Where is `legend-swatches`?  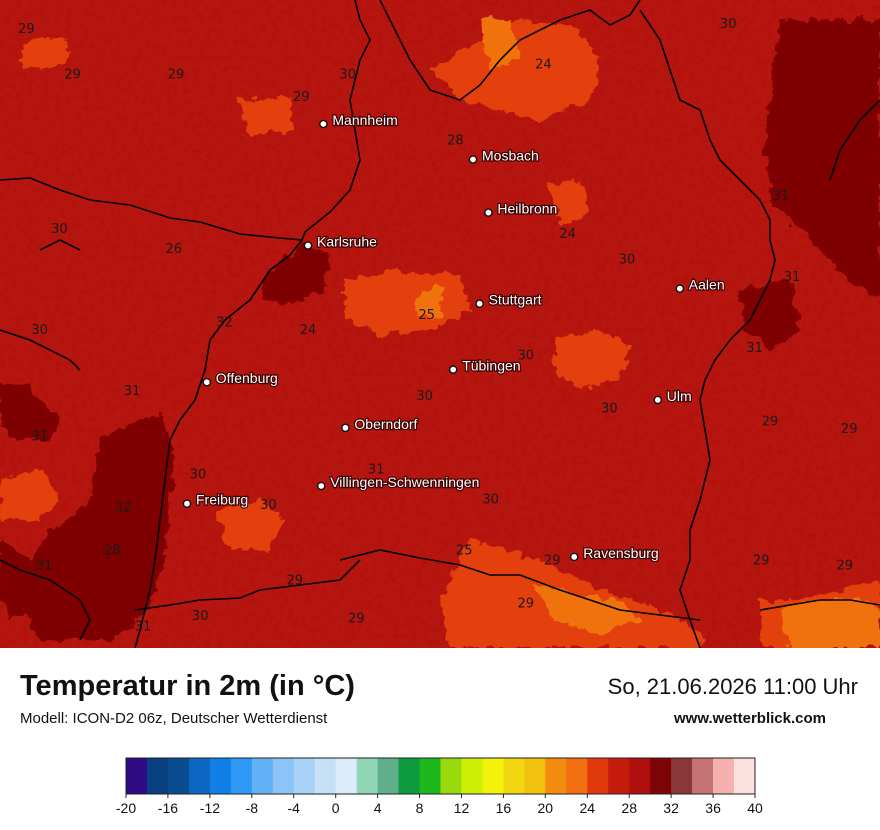 legend-swatches is located at coordinates (440, 776).